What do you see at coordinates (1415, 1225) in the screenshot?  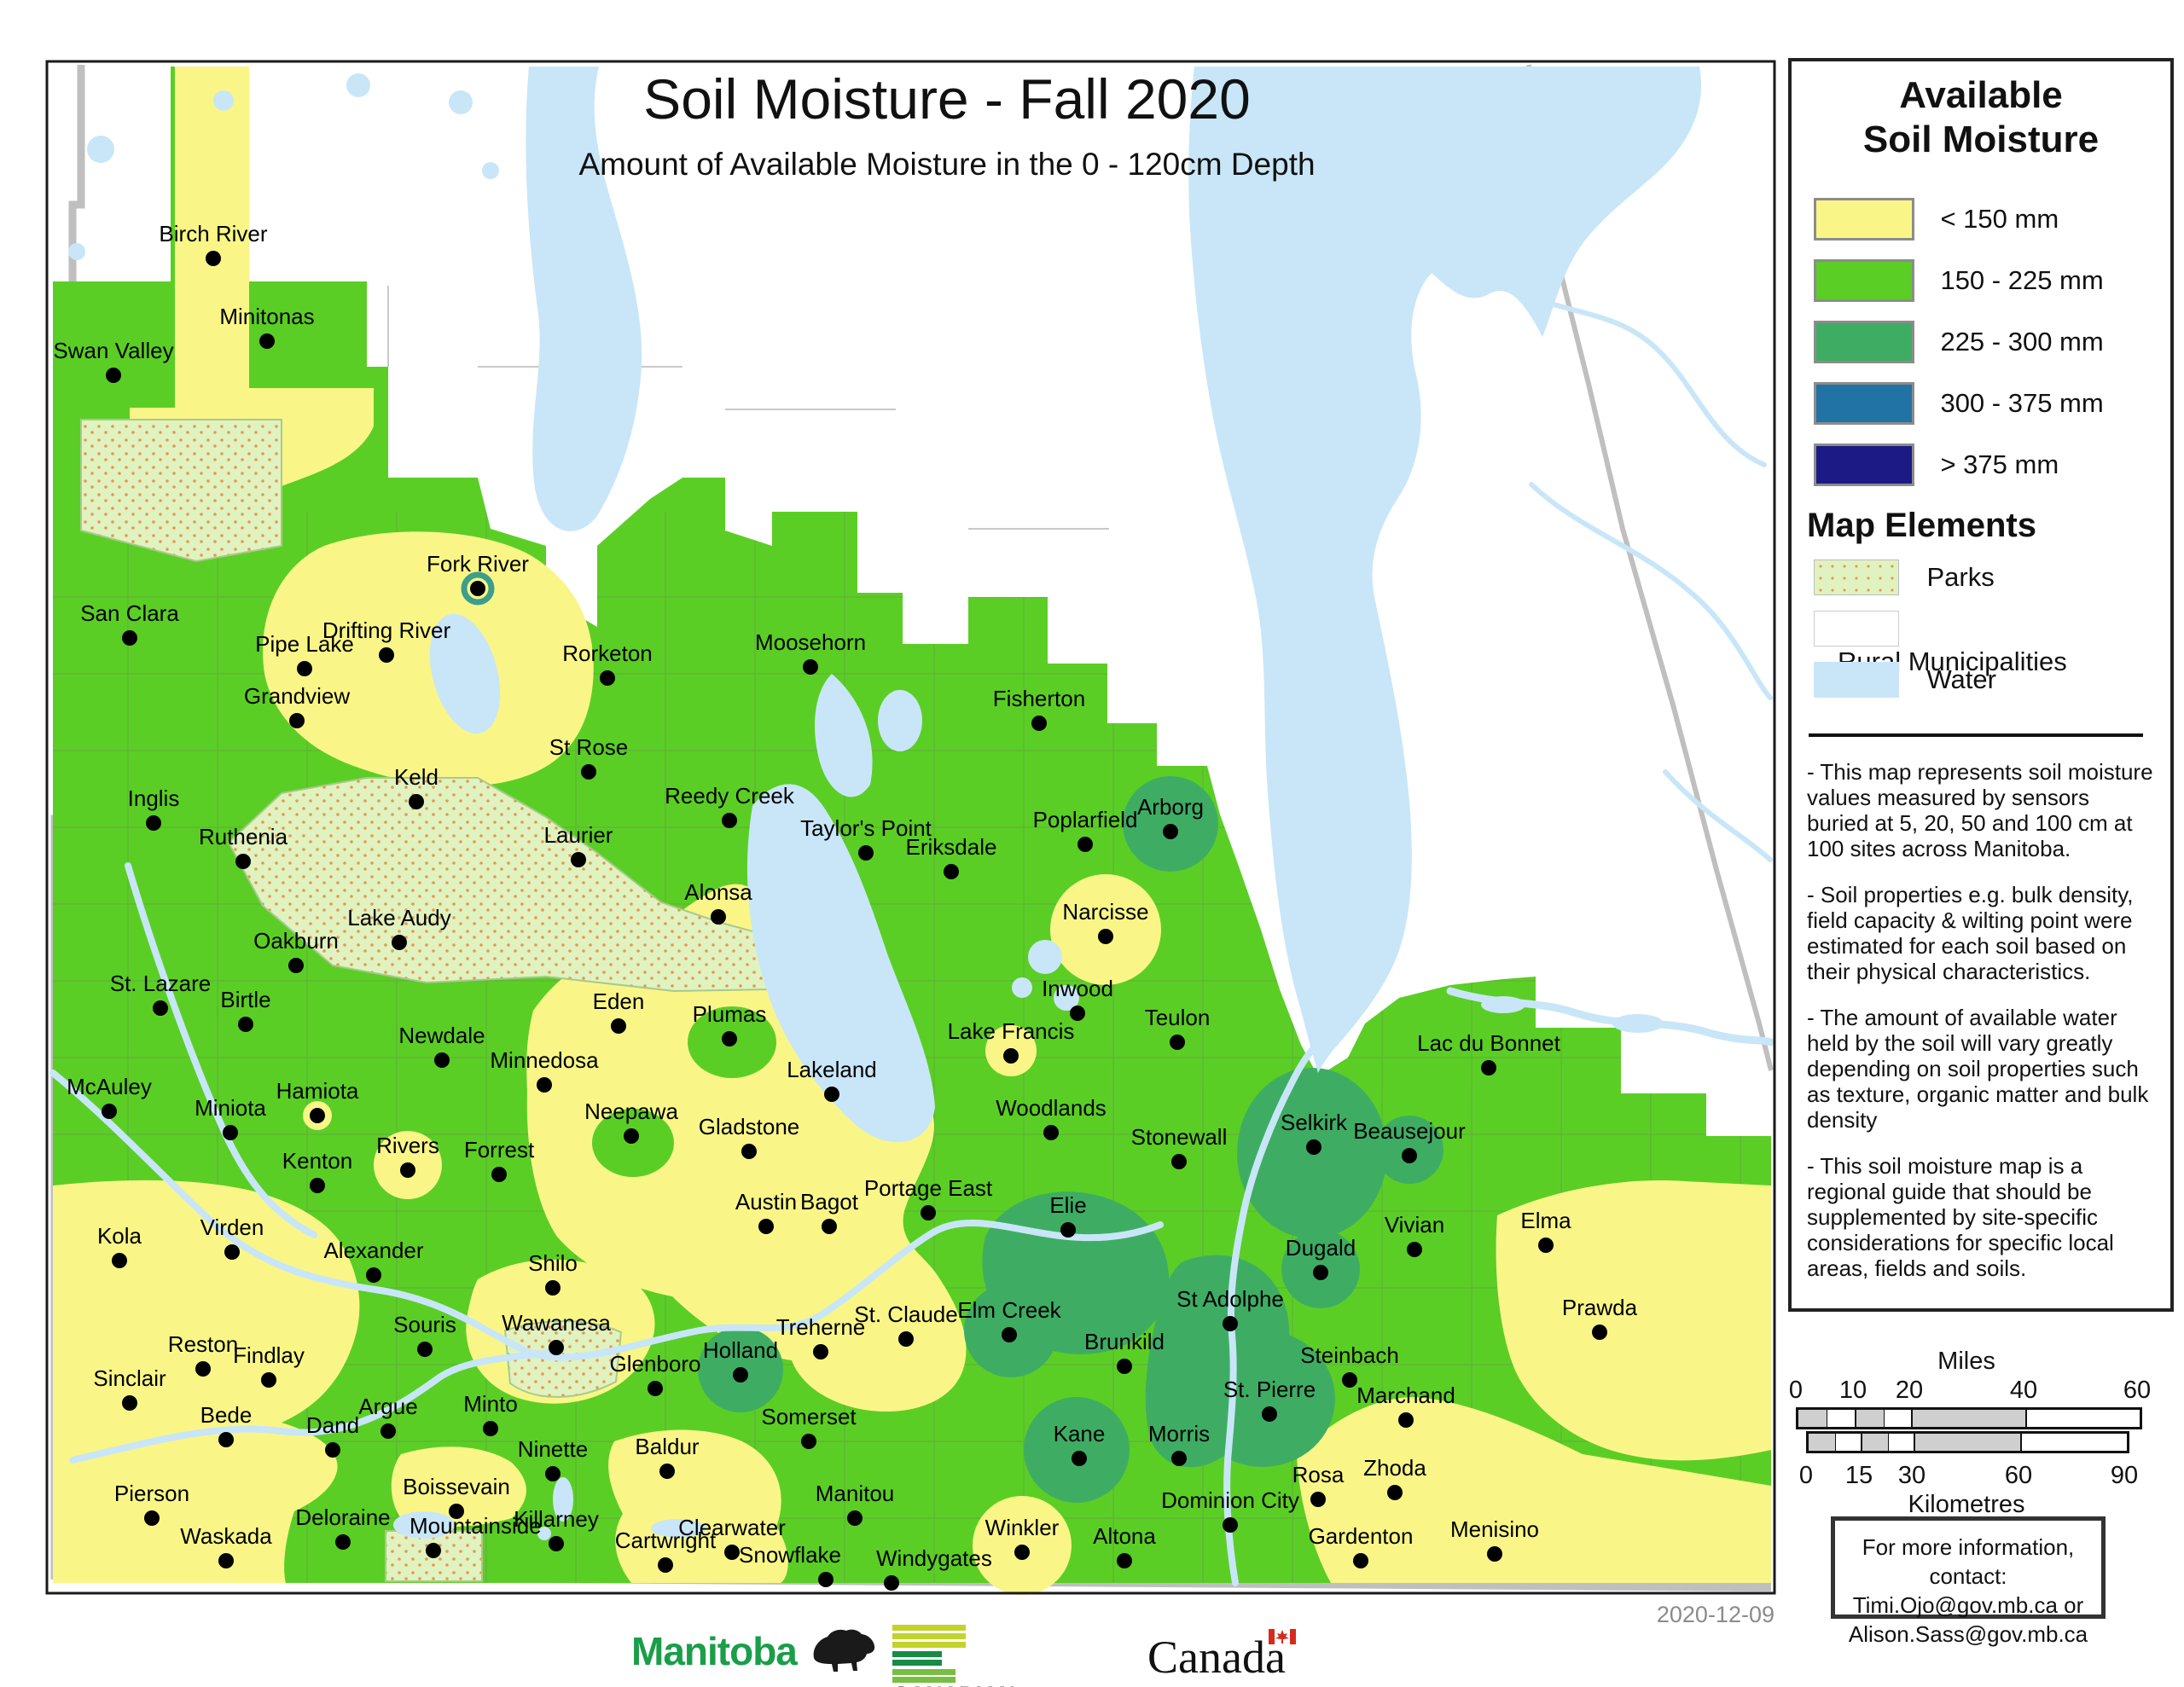 I see `town-label: Vivian` at bounding box center [1415, 1225].